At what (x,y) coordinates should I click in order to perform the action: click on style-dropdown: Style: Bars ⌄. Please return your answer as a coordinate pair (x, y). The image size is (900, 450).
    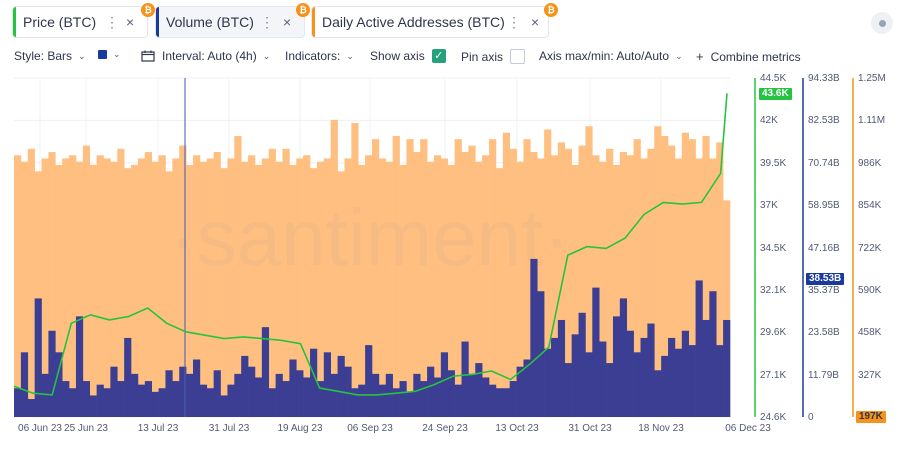
    Looking at the image, I should click on (50, 56).